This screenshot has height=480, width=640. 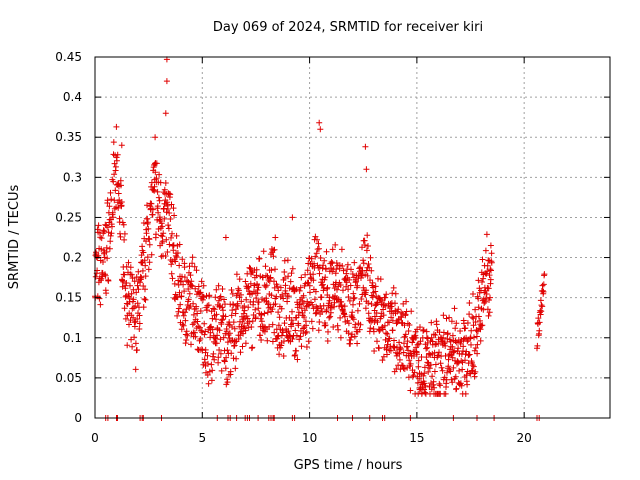 What do you see at coordinates (348, 465) in the screenshot?
I see `x-axis-label: GPS time / hours` at bounding box center [348, 465].